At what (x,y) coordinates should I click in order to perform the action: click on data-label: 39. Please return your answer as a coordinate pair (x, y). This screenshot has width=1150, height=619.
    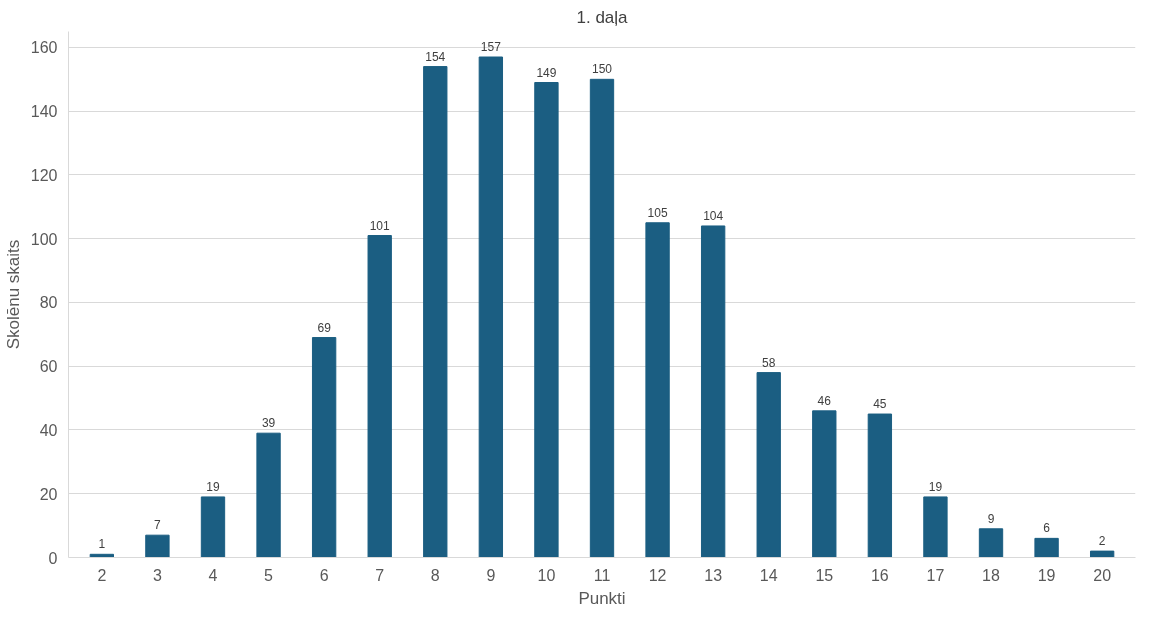
    Looking at the image, I should click on (268, 423).